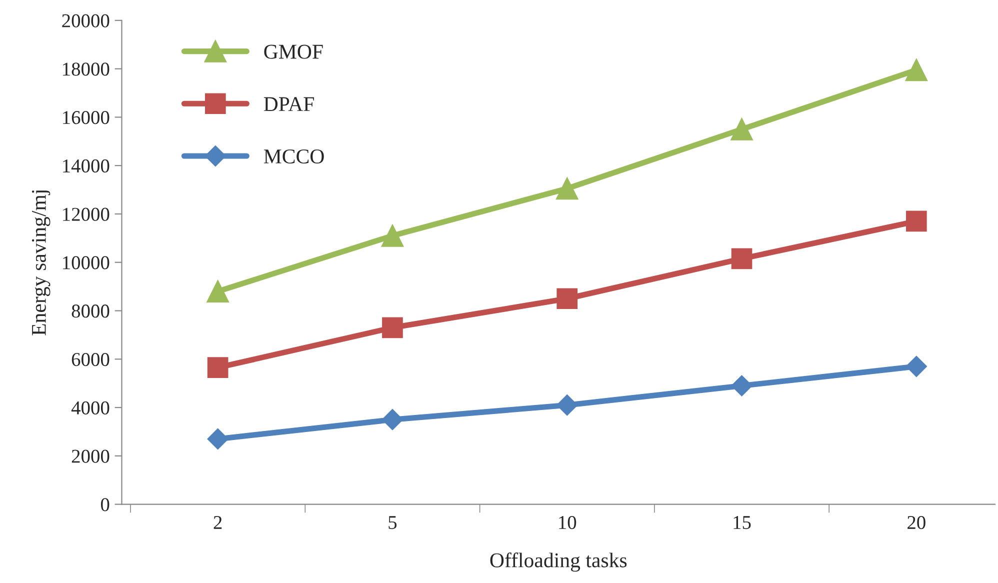  What do you see at coordinates (86, 21) in the screenshot?
I see `y-tick-label: 20000` at bounding box center [86, 21].